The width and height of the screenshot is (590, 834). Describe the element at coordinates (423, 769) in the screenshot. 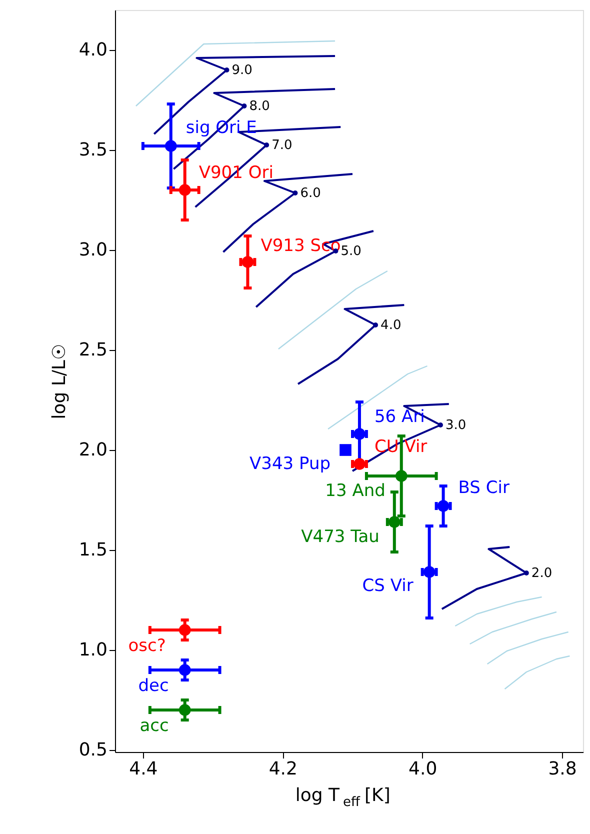

I see `x-tick-label: 4.0` at that location.